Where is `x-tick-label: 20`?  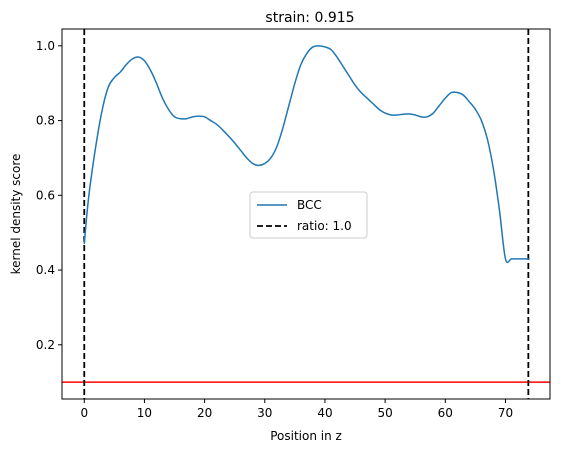
x-tick-label: 20 is located at coordinates (204, 413).